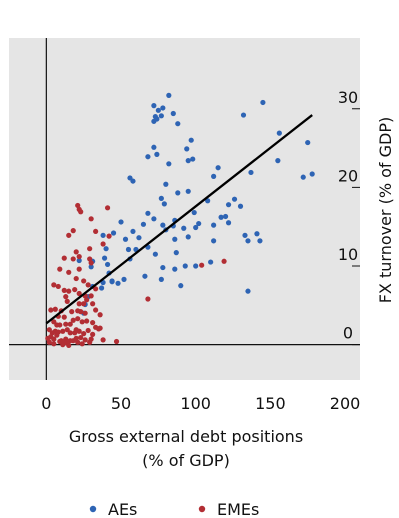  I want to click on x-ticks: 0 50 100 150 200, so click(200, 403).